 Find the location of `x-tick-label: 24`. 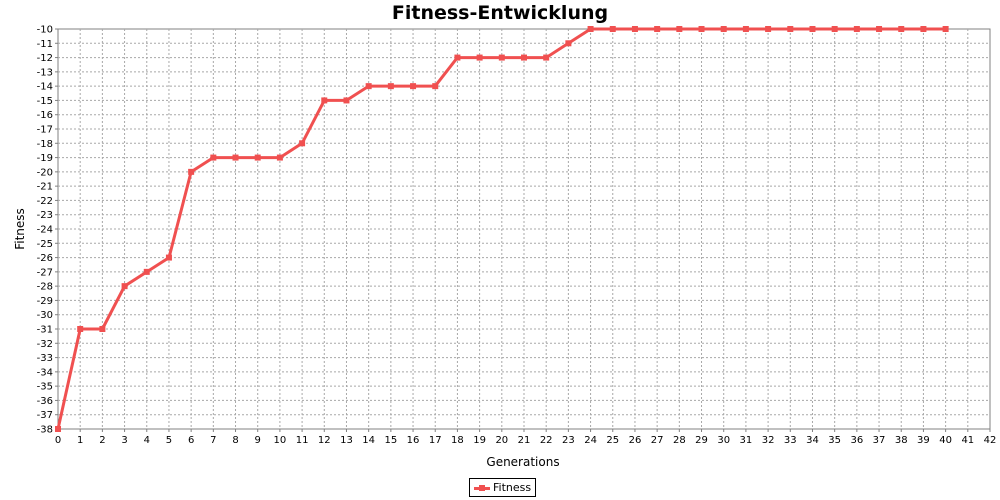

x-tick-label: 24 is located at coordinates (590, 440).